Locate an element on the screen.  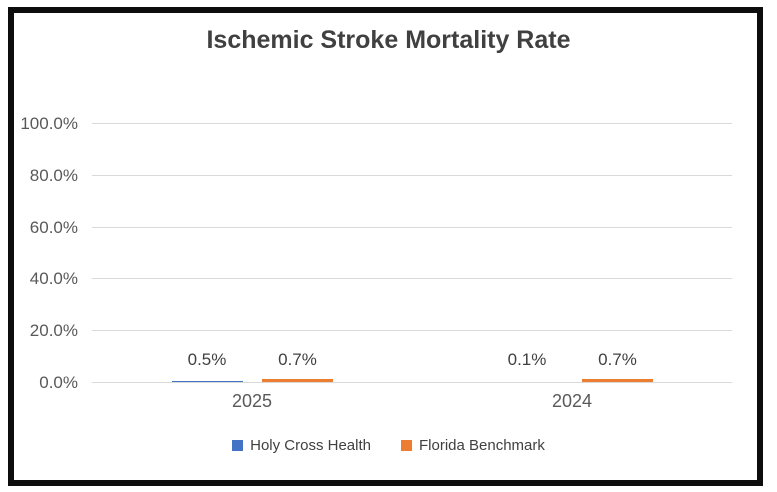
bar-florida-benchmark-2025 is located at coordinates (297, 380).